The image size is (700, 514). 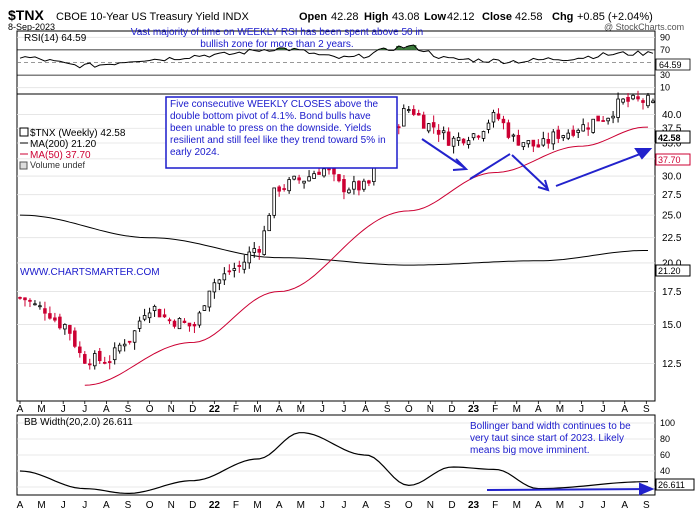 I want to click on price-tick-label: 37.5, so click(x=672, y=129).